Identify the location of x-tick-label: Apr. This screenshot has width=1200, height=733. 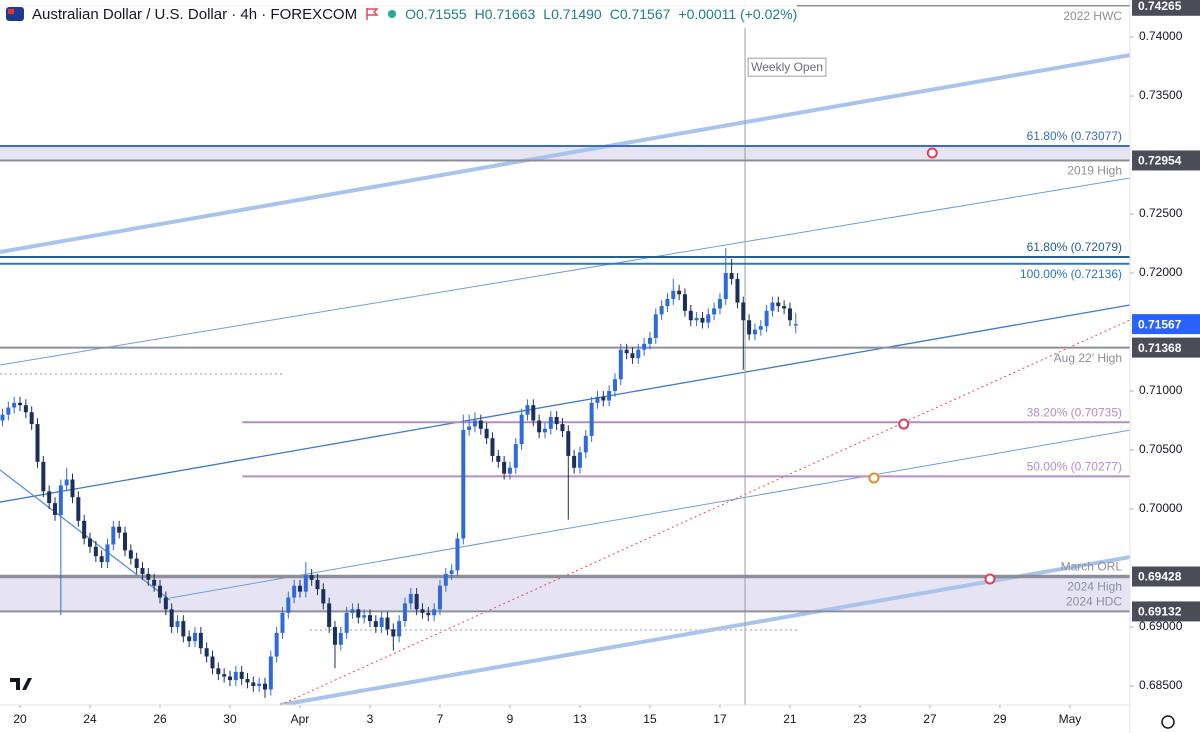
(300, 719).